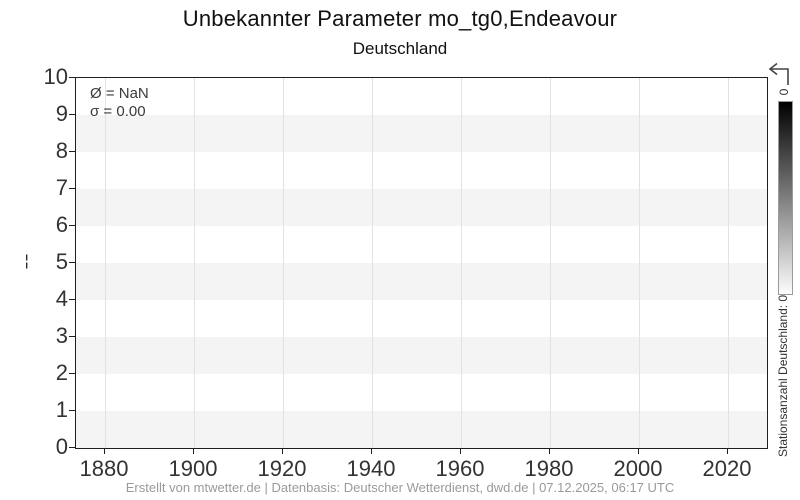  I want to click on gridline-2020, so click(728, 263).